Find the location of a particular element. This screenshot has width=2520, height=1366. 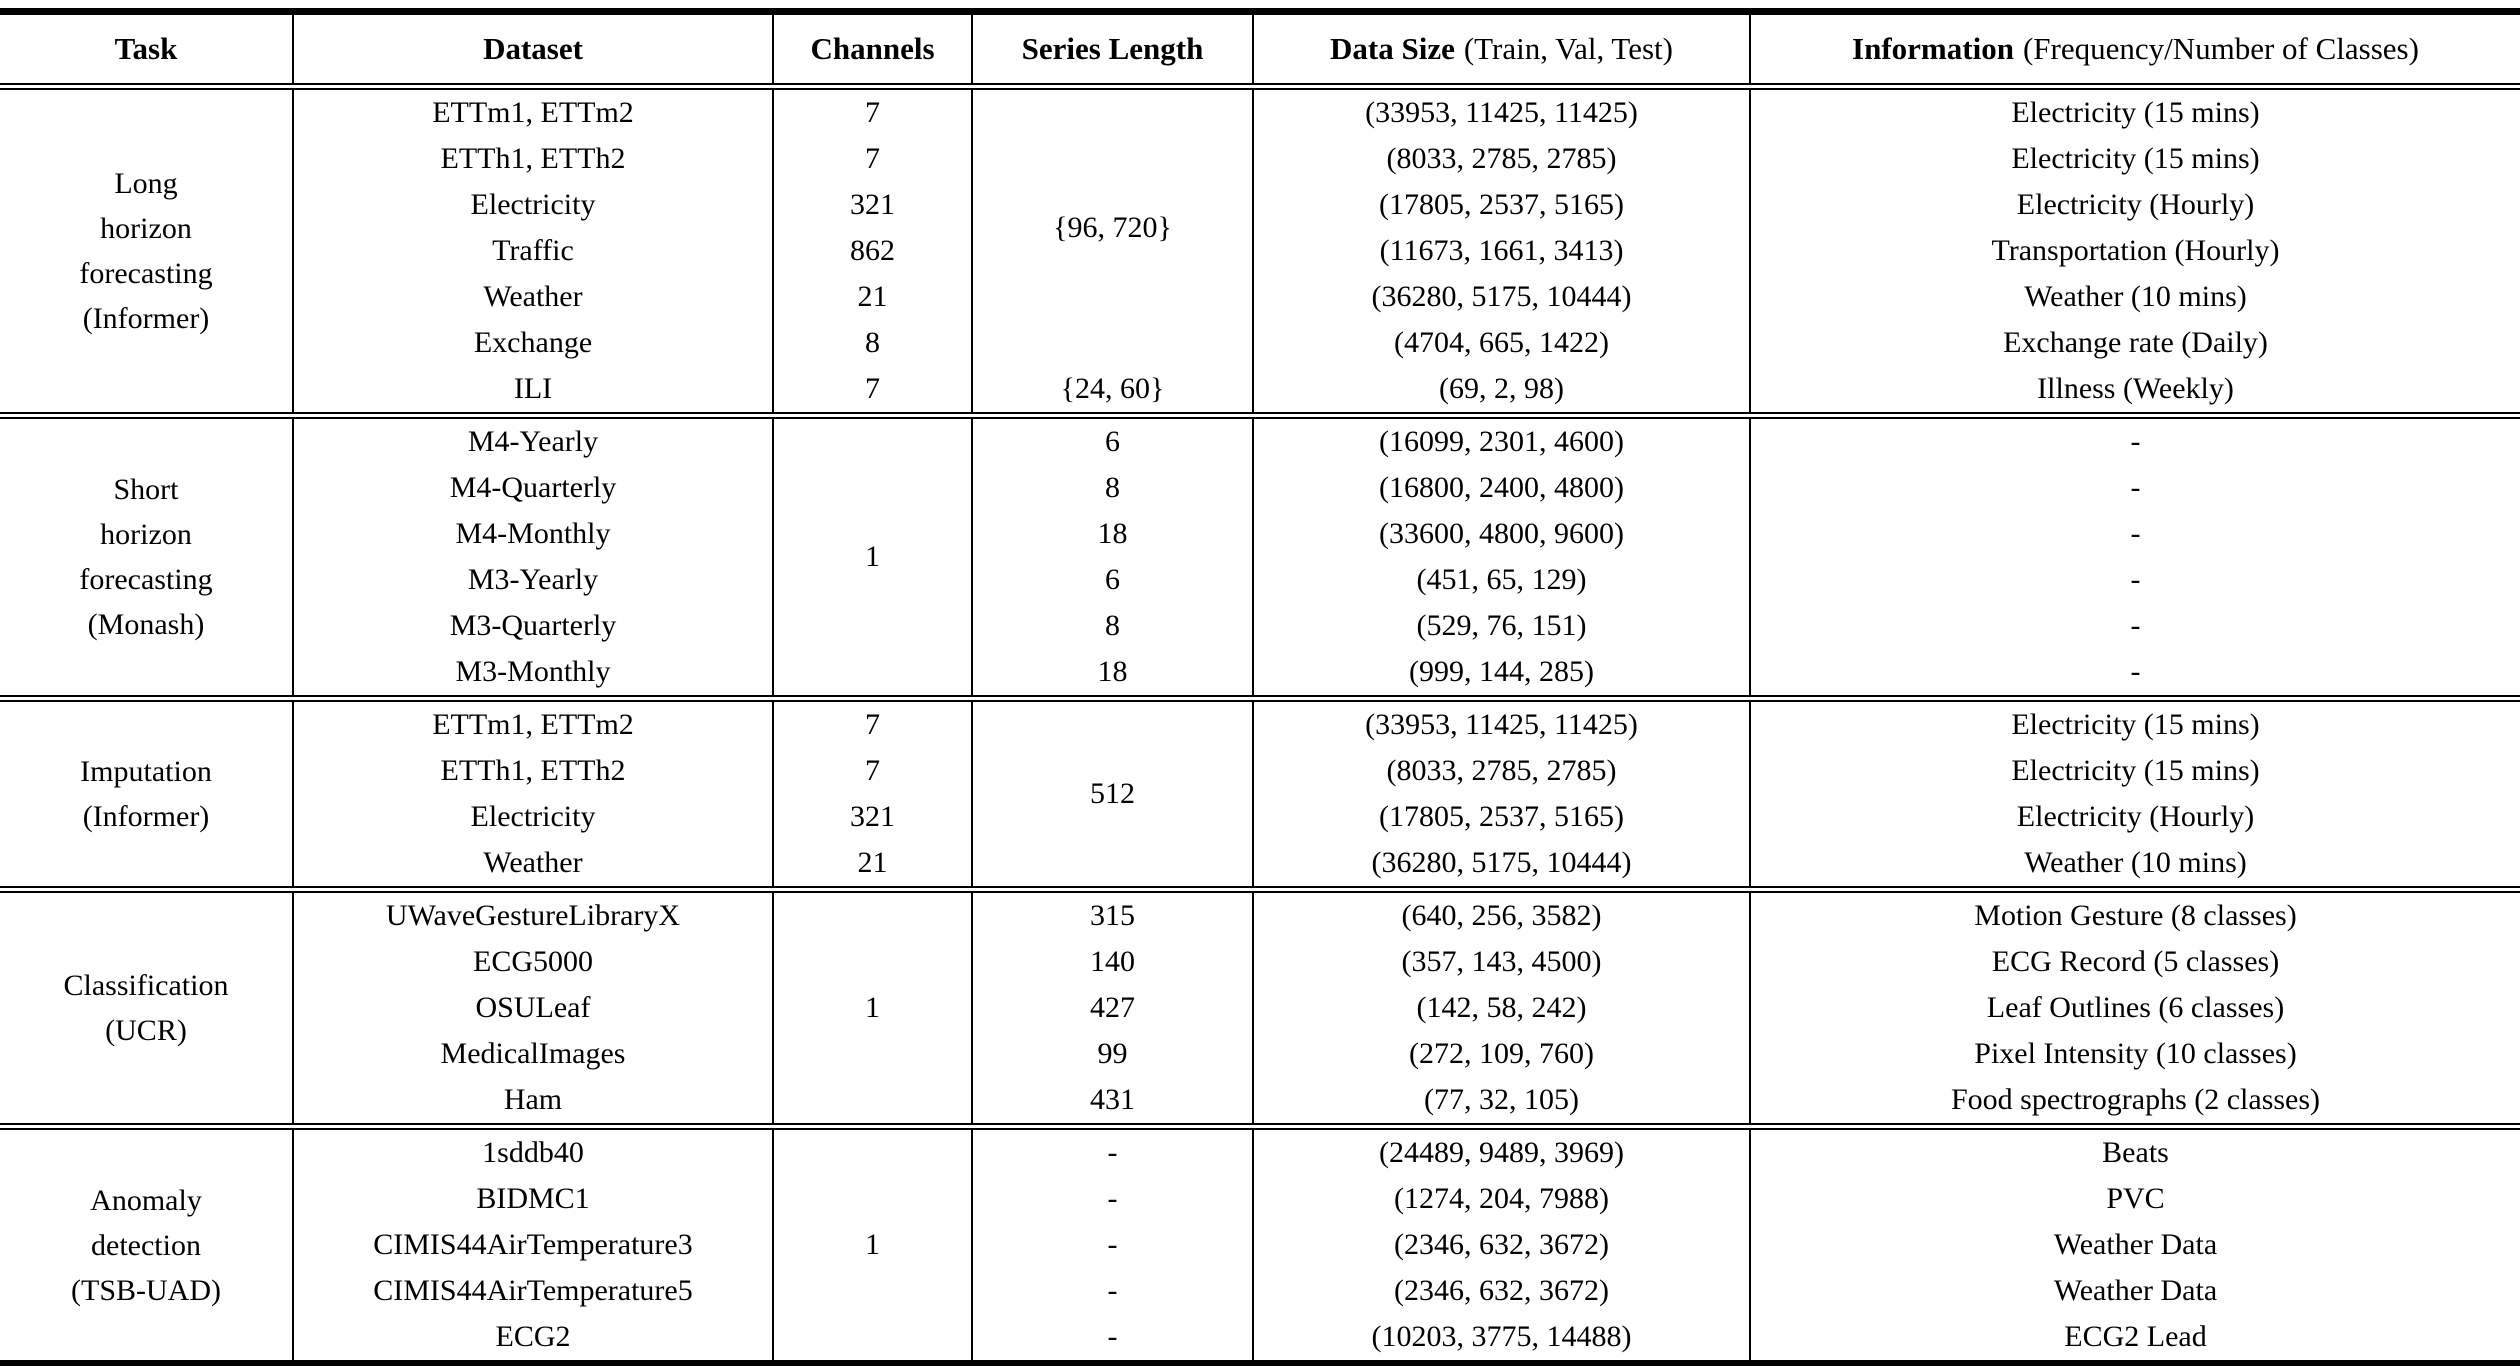

cell-dataset: M3-Quarterly is located at coordinates (533, 626).